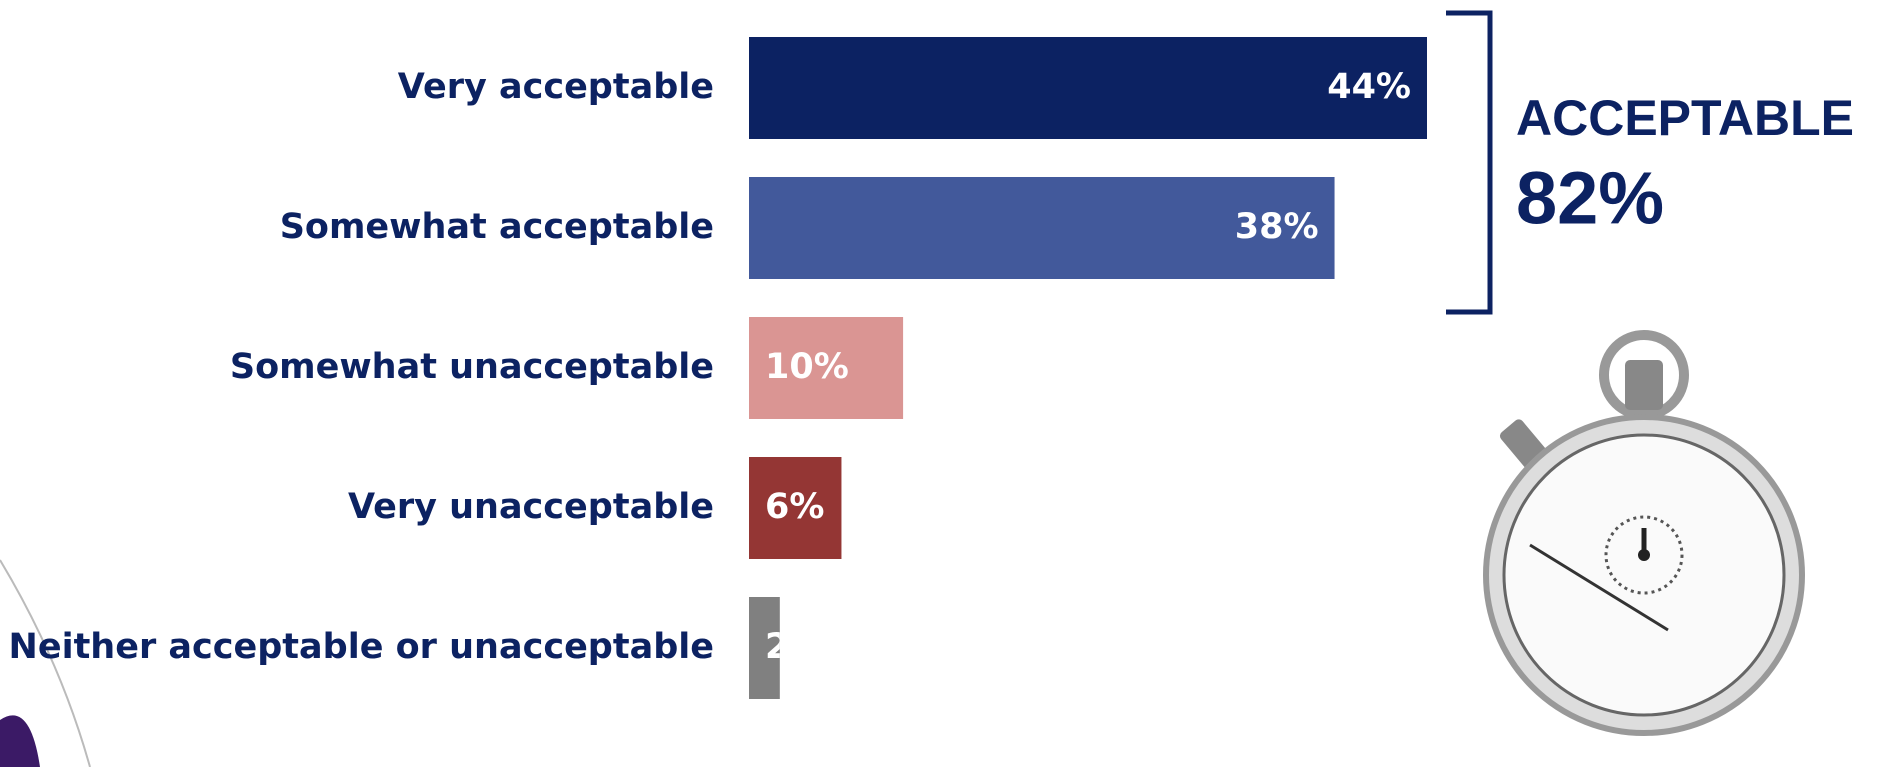 This screenshot has height=767, width=1881. What do you see at coordinates (531, 507) in the screenshot?
I see `category-label: Very unacceptable` at bounding box center [531, 507].